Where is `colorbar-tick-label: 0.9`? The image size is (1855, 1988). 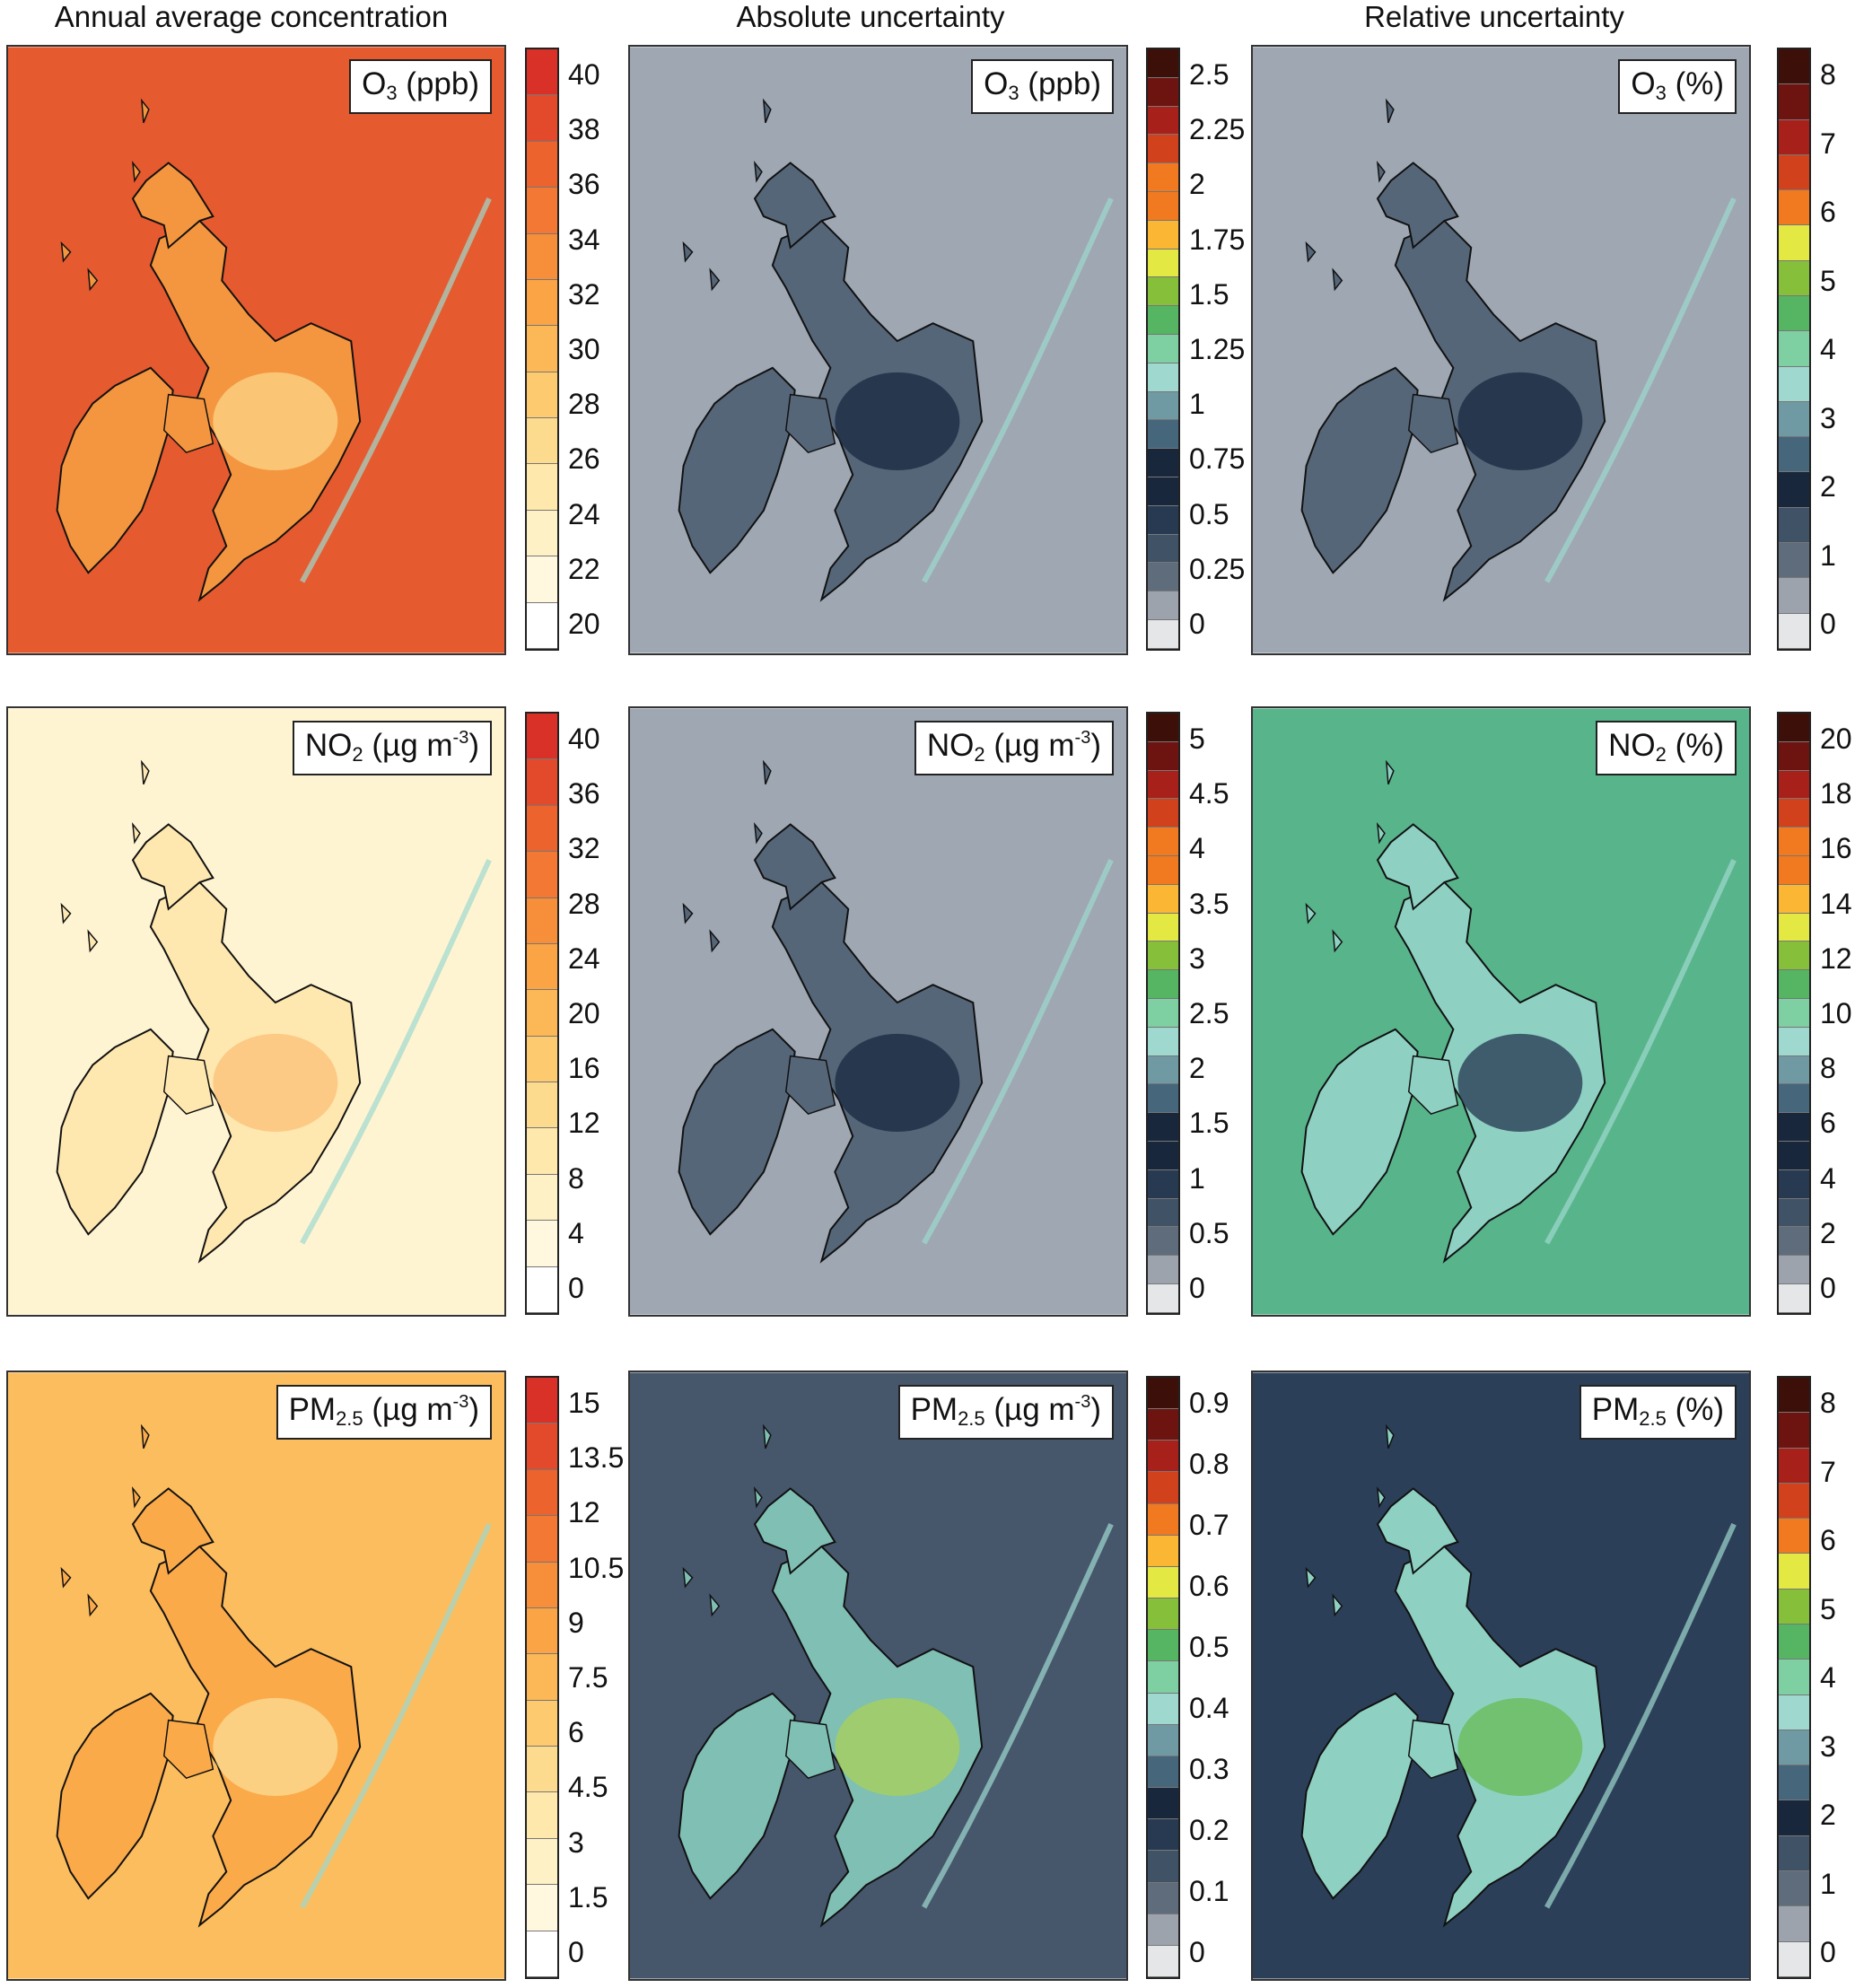
colorbar-tick-label: 0.9 is located at coordinates (1209, 1403).